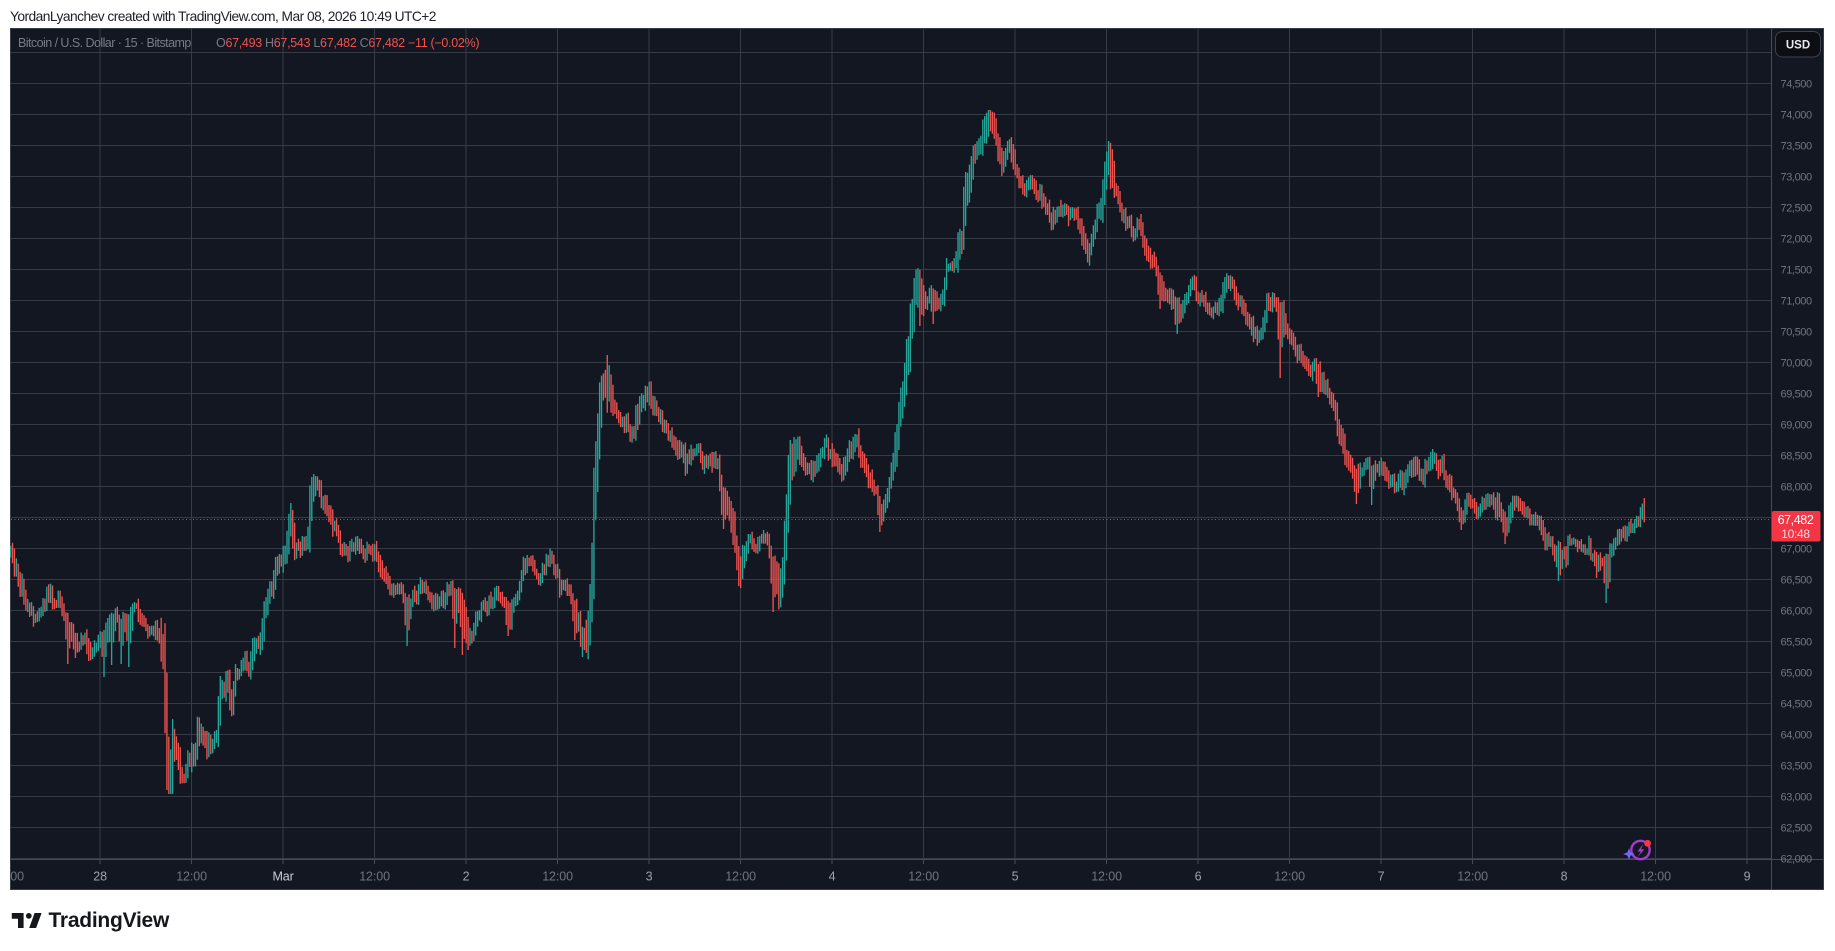  I want to click on svg-text: 2, so click(466, 877).